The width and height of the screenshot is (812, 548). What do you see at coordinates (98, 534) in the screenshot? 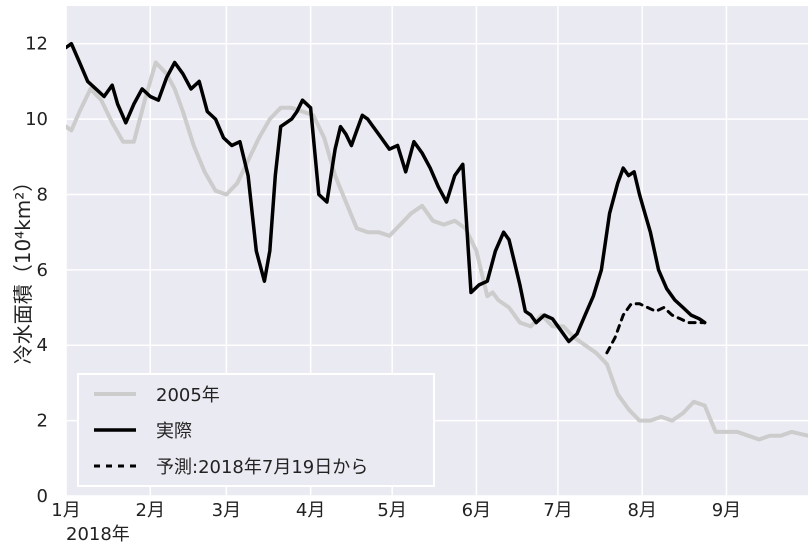
I see `year-label: 2018年` at bounding box center [98, 534].